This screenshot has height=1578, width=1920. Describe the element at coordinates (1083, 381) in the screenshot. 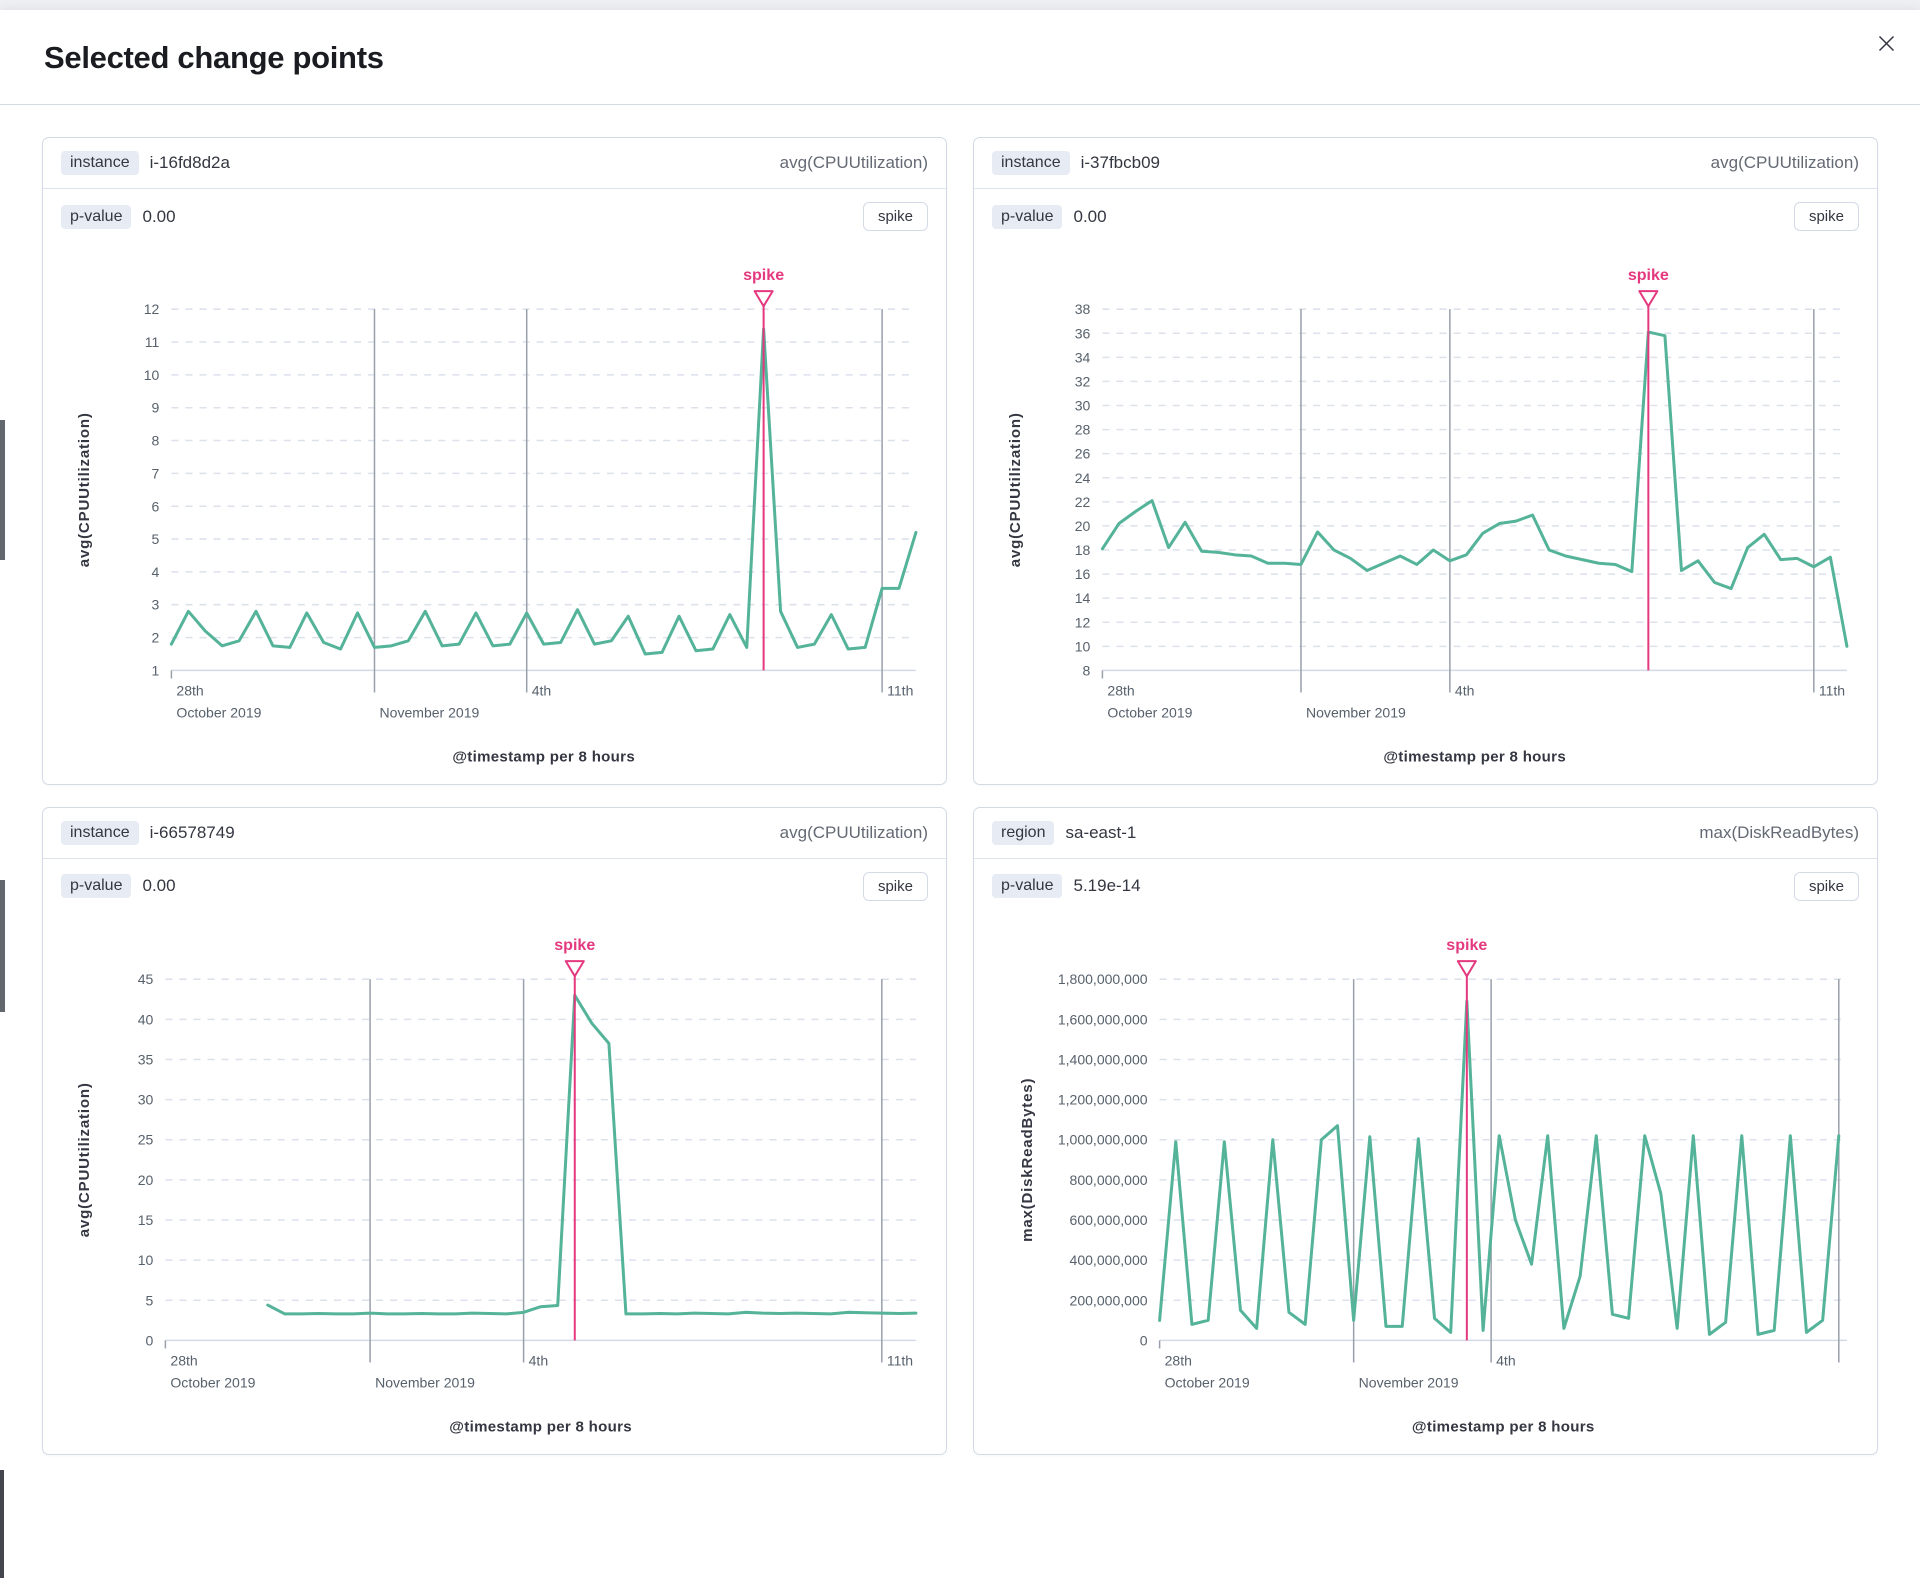

I see `svg-text: 32` at that location.